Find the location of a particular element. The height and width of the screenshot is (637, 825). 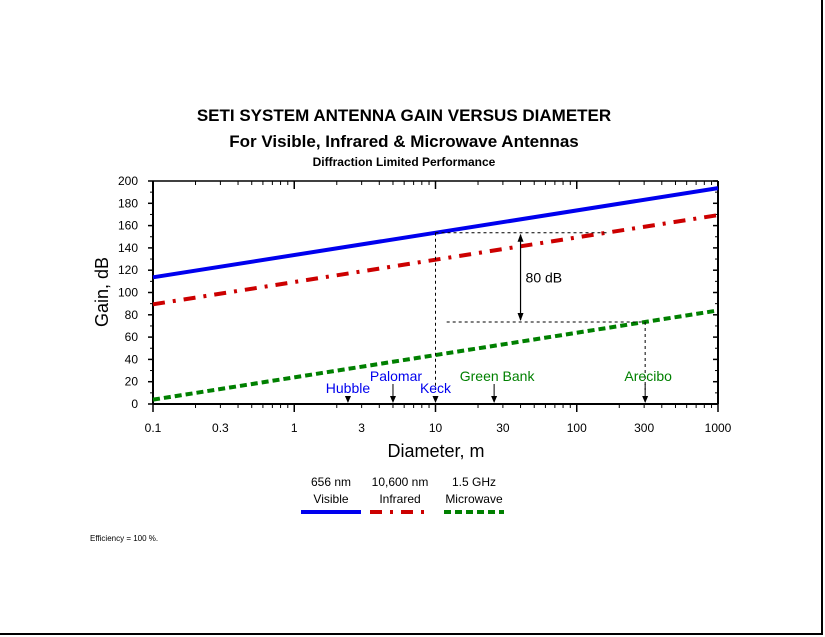

chart-title: SETI SYSTEM ANTENNA GAIN VERSUS DIAMETER is located at coordinates (404, 115).